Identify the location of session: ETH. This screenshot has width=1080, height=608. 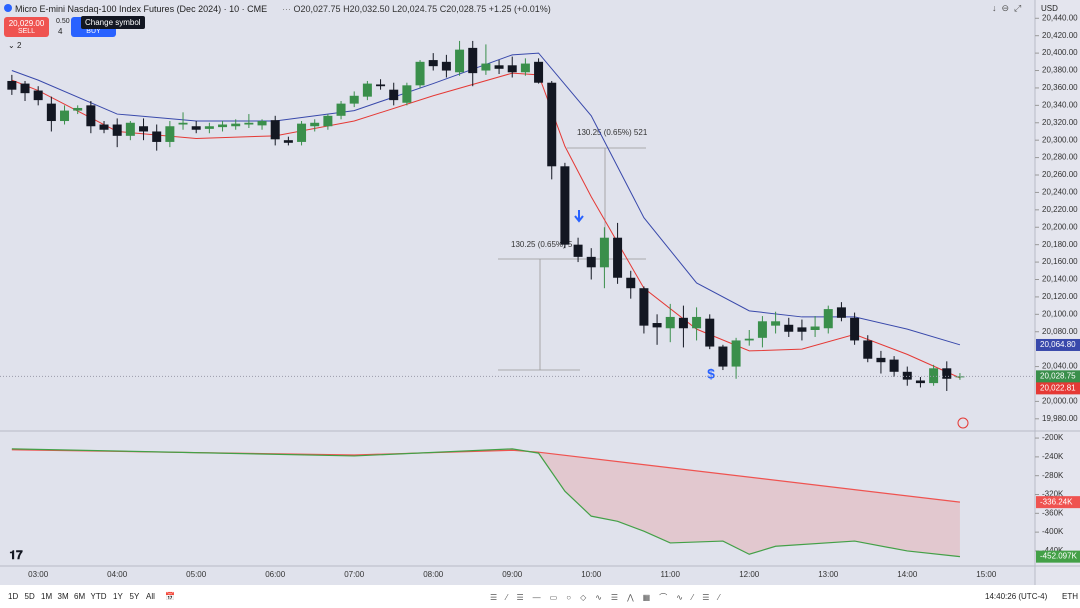
(1070, 596).